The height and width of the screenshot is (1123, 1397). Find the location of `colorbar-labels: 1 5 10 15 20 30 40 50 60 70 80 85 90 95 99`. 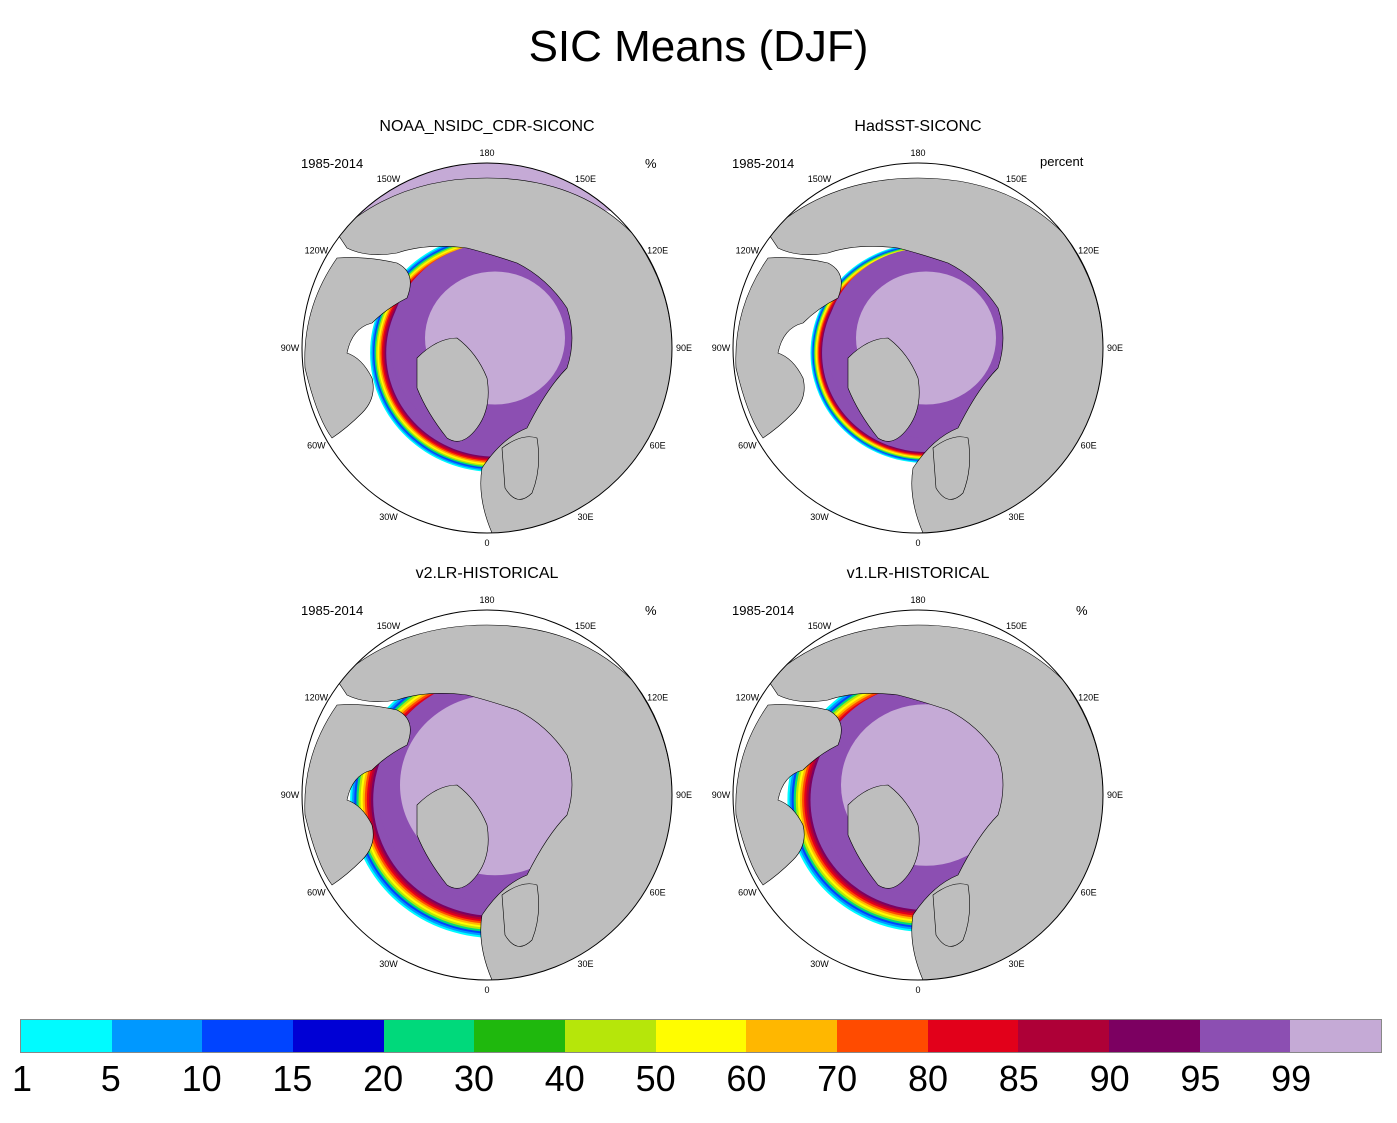

colorbar-labels: 1 5 10 15 20 30 40 50 60 70 80 85 90 95 99 is located at coordinates (698, 1083).